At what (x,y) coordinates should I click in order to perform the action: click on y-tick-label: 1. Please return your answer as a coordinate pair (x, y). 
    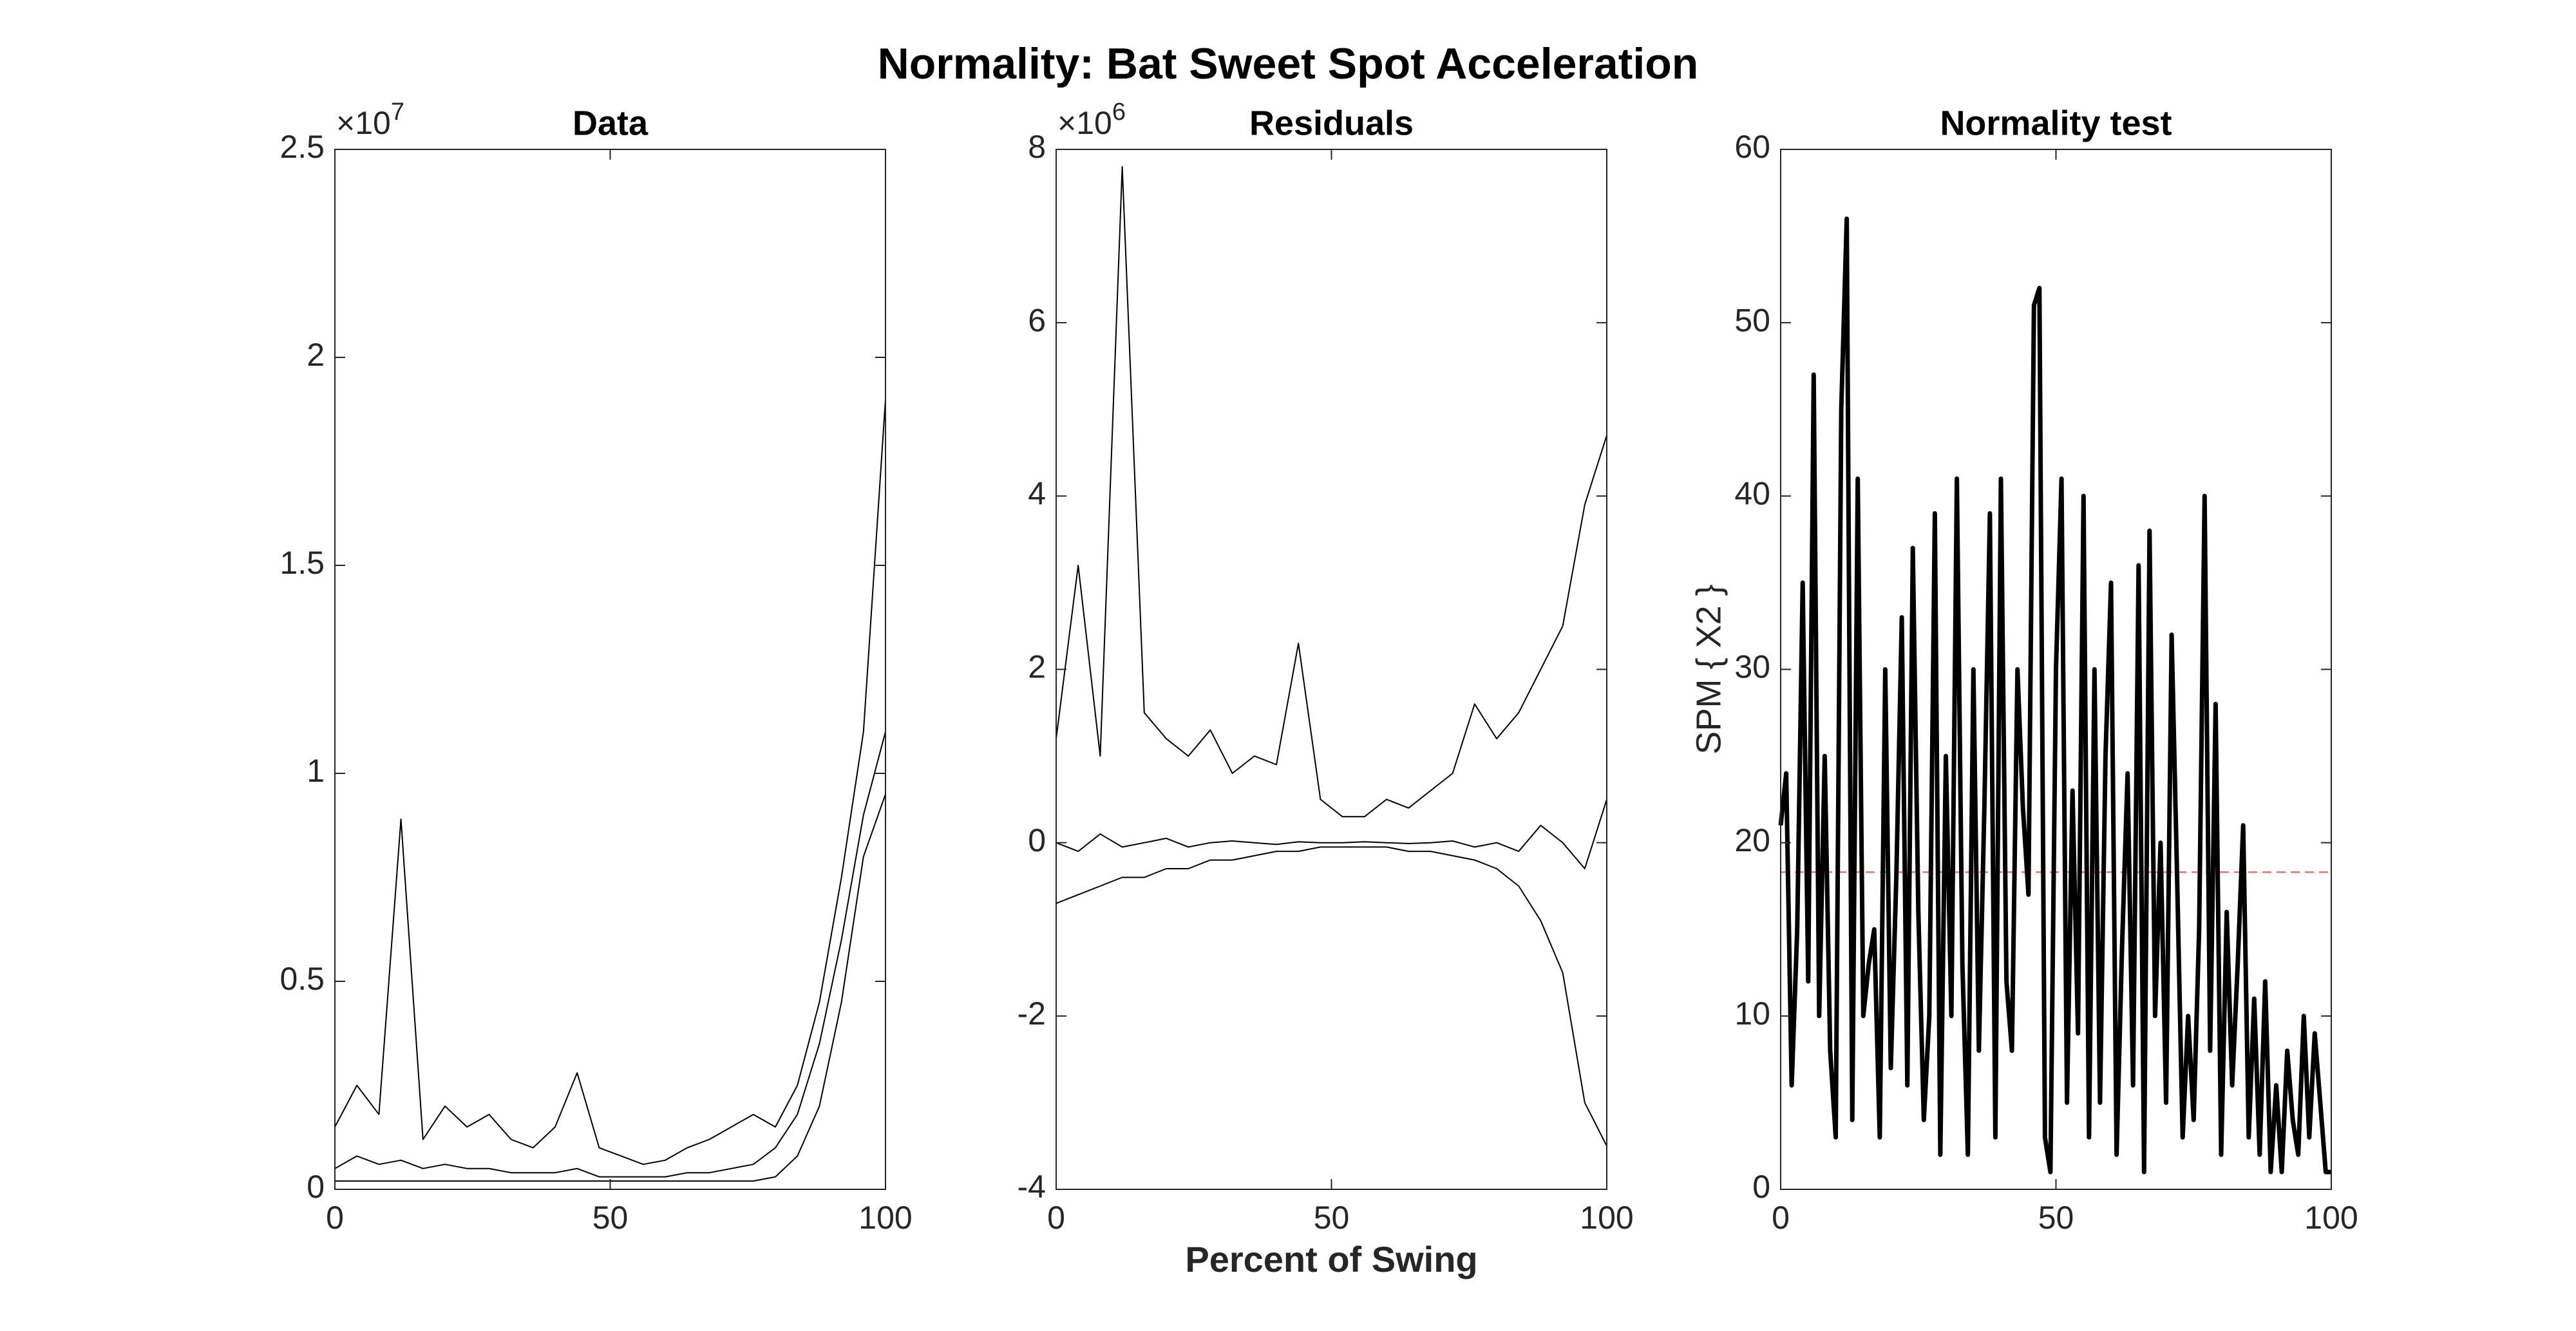
    Looking at the image, I should click on (316, 771).